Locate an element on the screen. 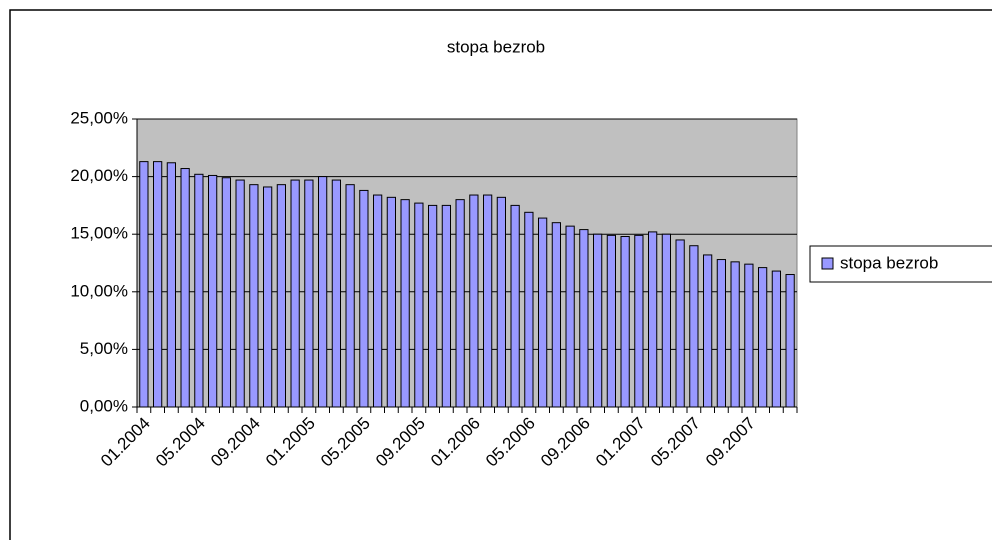 Image resolution: width=992 pixels, height=540 pixels. y-tick-label: 15,00% is located at coordinates (99, 233).